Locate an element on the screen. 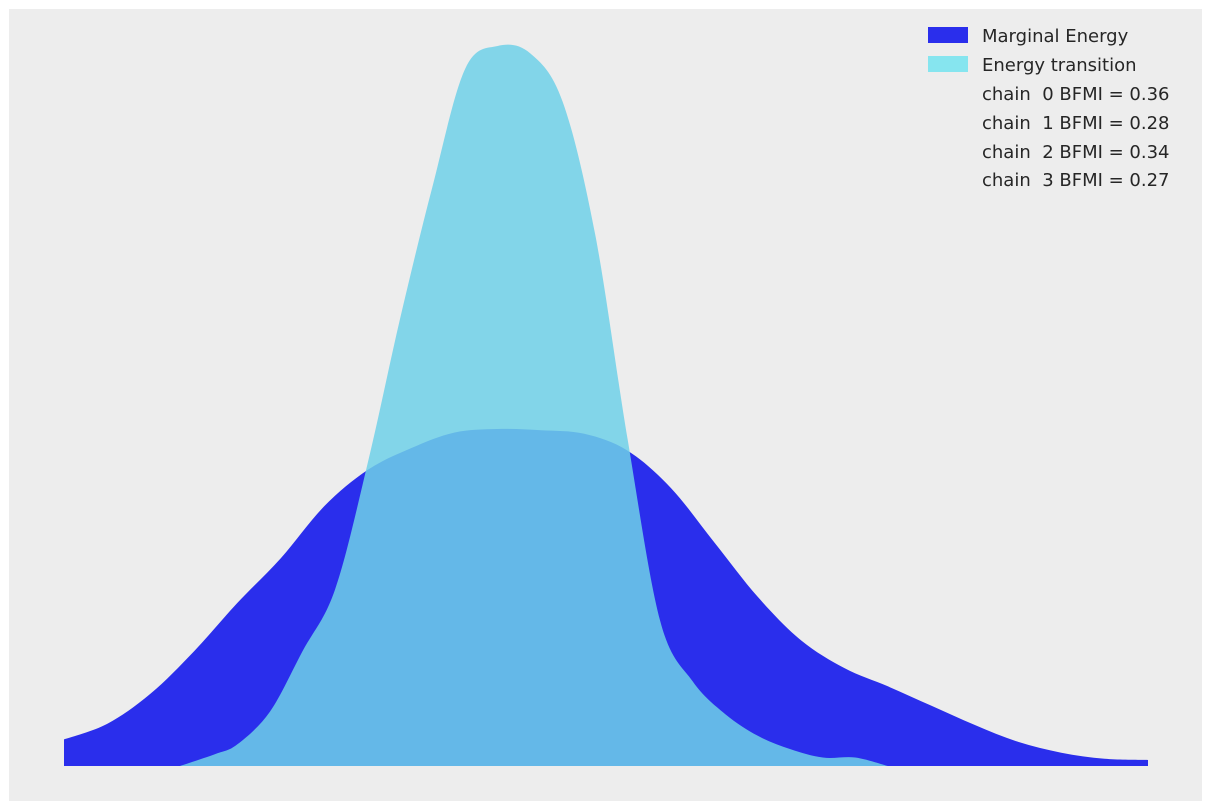 The height and width of the screenshot is (811, 1211). legend-label-energy-transition: Energy transition is located at coordinates (1059, 65).